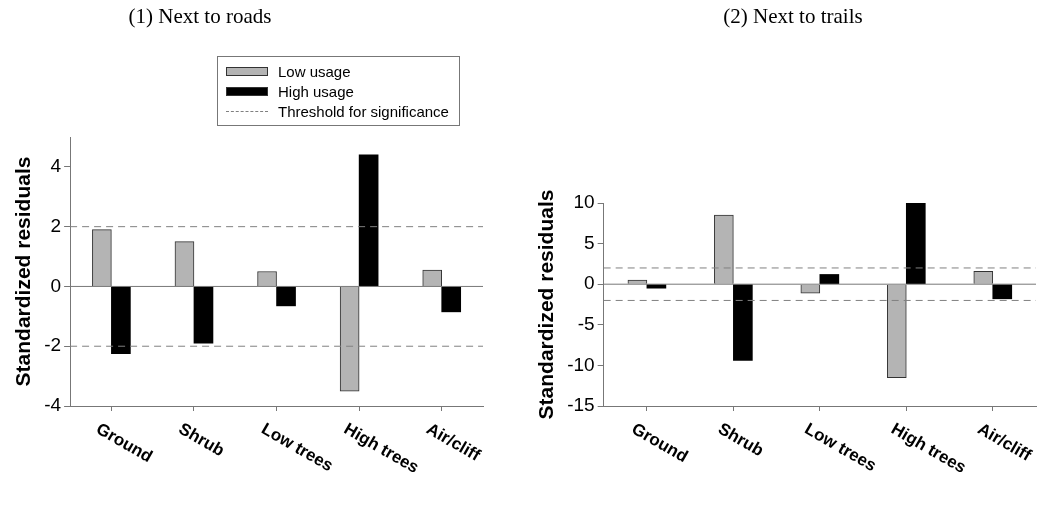 The image size is (1047, 523). What do you see at coordinates (584, 202) in the screenshot?
I see `y-tick-label: 10` at bounding box center [584, 202].